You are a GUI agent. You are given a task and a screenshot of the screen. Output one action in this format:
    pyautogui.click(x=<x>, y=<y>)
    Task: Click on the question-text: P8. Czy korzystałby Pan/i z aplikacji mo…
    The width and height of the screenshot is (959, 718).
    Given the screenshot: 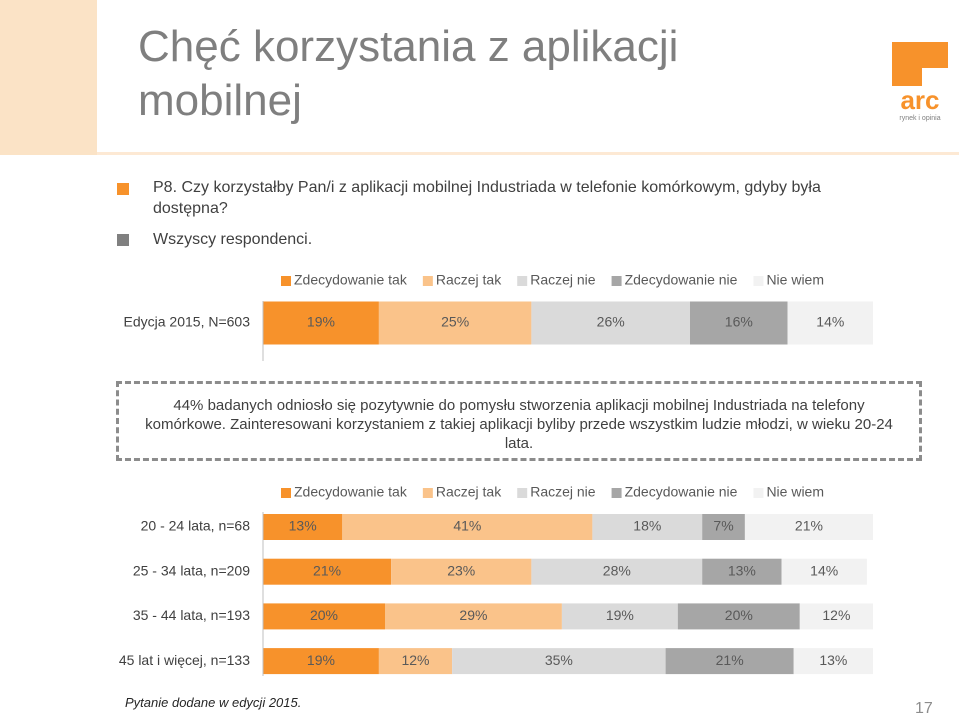 What is the action you would take?
    pyautogui.click(x=487, y=198)
    